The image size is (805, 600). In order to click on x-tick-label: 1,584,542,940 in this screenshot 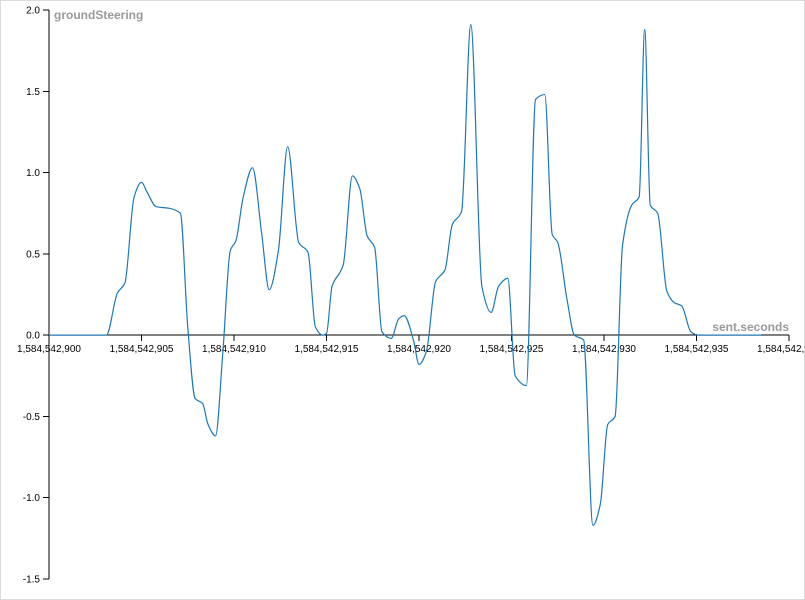, I will do `click(781, 349)`.